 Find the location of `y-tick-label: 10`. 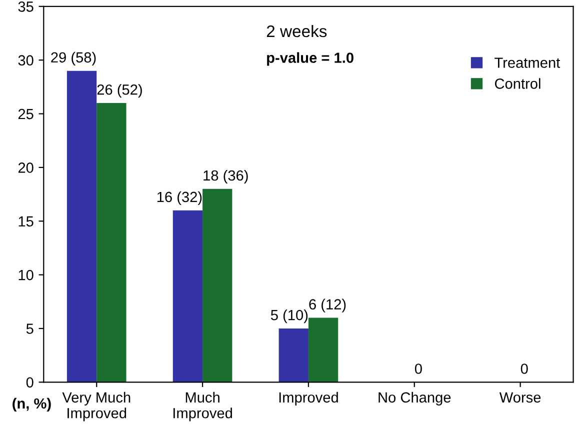

y-tick-label: 10 is located at coordinates (26, 275).